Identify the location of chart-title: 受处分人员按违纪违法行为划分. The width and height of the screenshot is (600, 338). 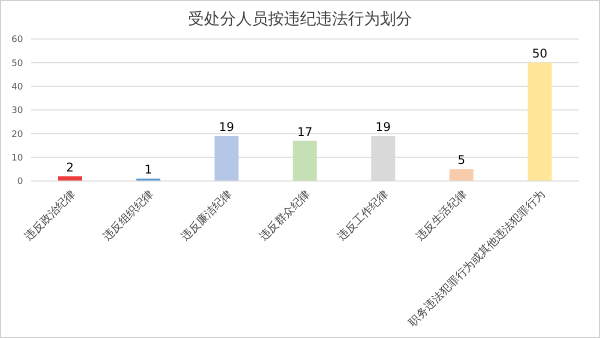
(300, 19).